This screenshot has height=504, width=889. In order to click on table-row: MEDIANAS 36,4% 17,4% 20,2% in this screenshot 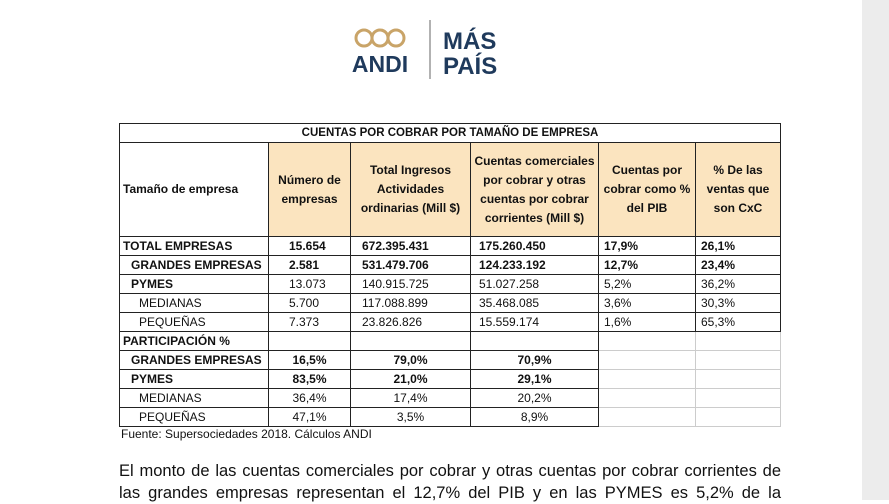, I will do `click(450, 398)`.